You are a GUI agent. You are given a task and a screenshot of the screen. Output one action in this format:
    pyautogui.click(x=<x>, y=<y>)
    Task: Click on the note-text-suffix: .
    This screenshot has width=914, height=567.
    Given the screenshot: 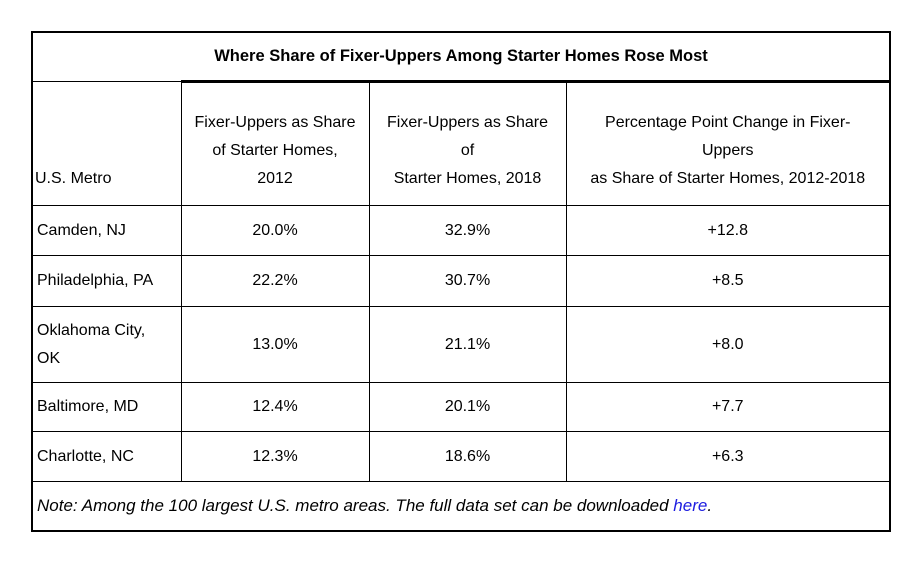 What is the action you would take?
    pyautogui.click(x=710, y=505)
    